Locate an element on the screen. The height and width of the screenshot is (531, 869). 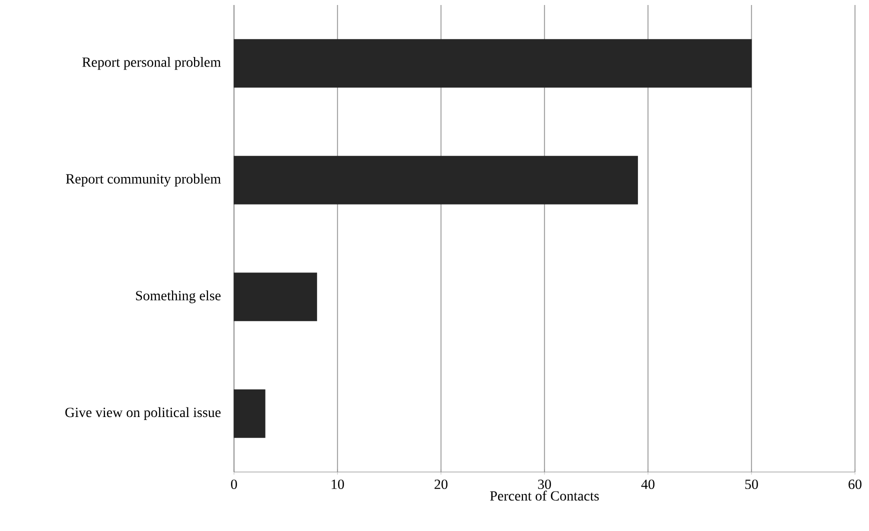
x-axis-title: Percent of Contacts is located at coordinates (544, 495).